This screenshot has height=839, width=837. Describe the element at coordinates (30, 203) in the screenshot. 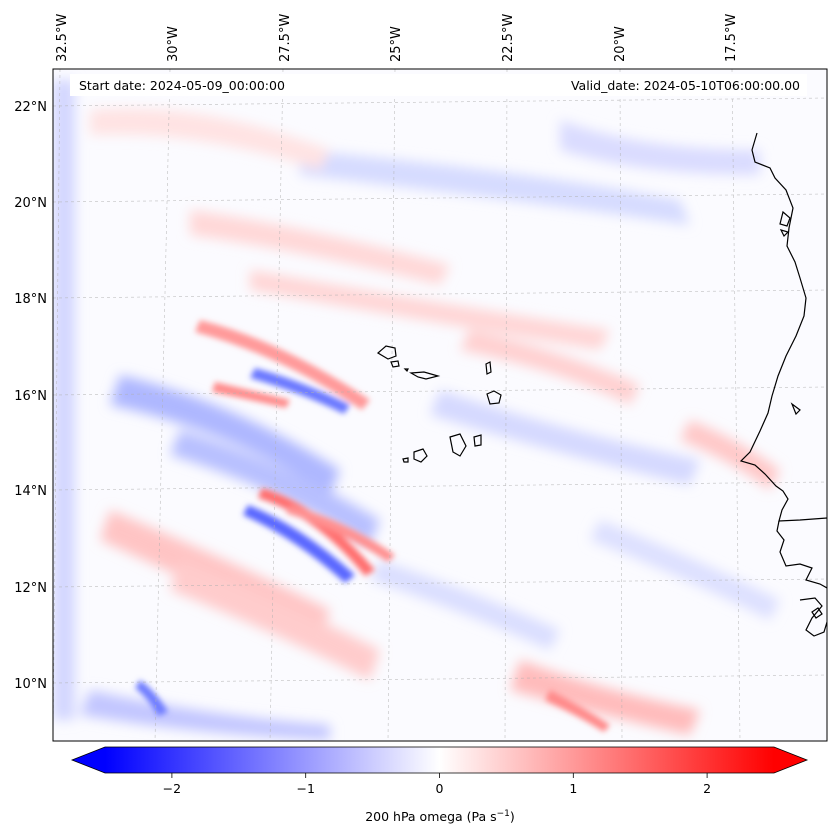

I see `lat-label-20n: 20°N` at that location.